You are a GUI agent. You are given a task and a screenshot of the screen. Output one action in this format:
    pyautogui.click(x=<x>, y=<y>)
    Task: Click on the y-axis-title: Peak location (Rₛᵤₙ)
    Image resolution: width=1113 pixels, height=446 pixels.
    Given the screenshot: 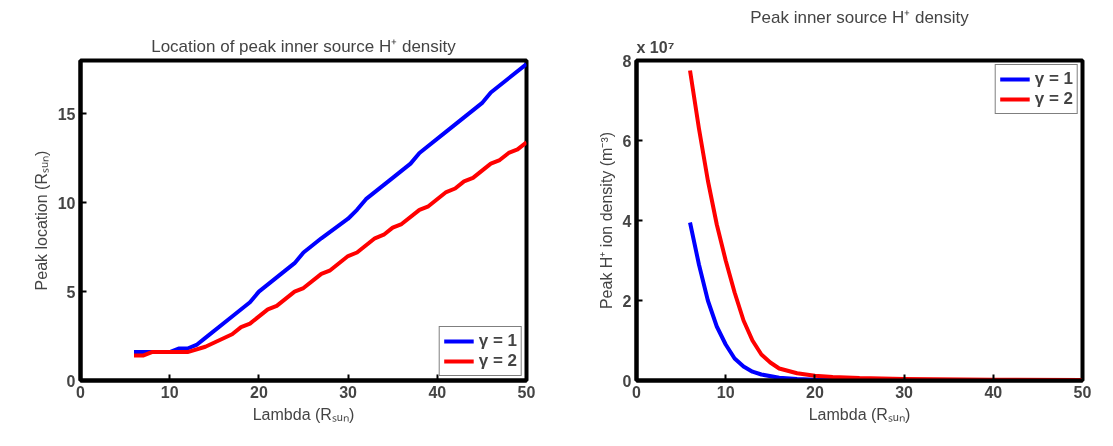 What is the action you would take?
    pyautogui.click(x=41, y=220)
    